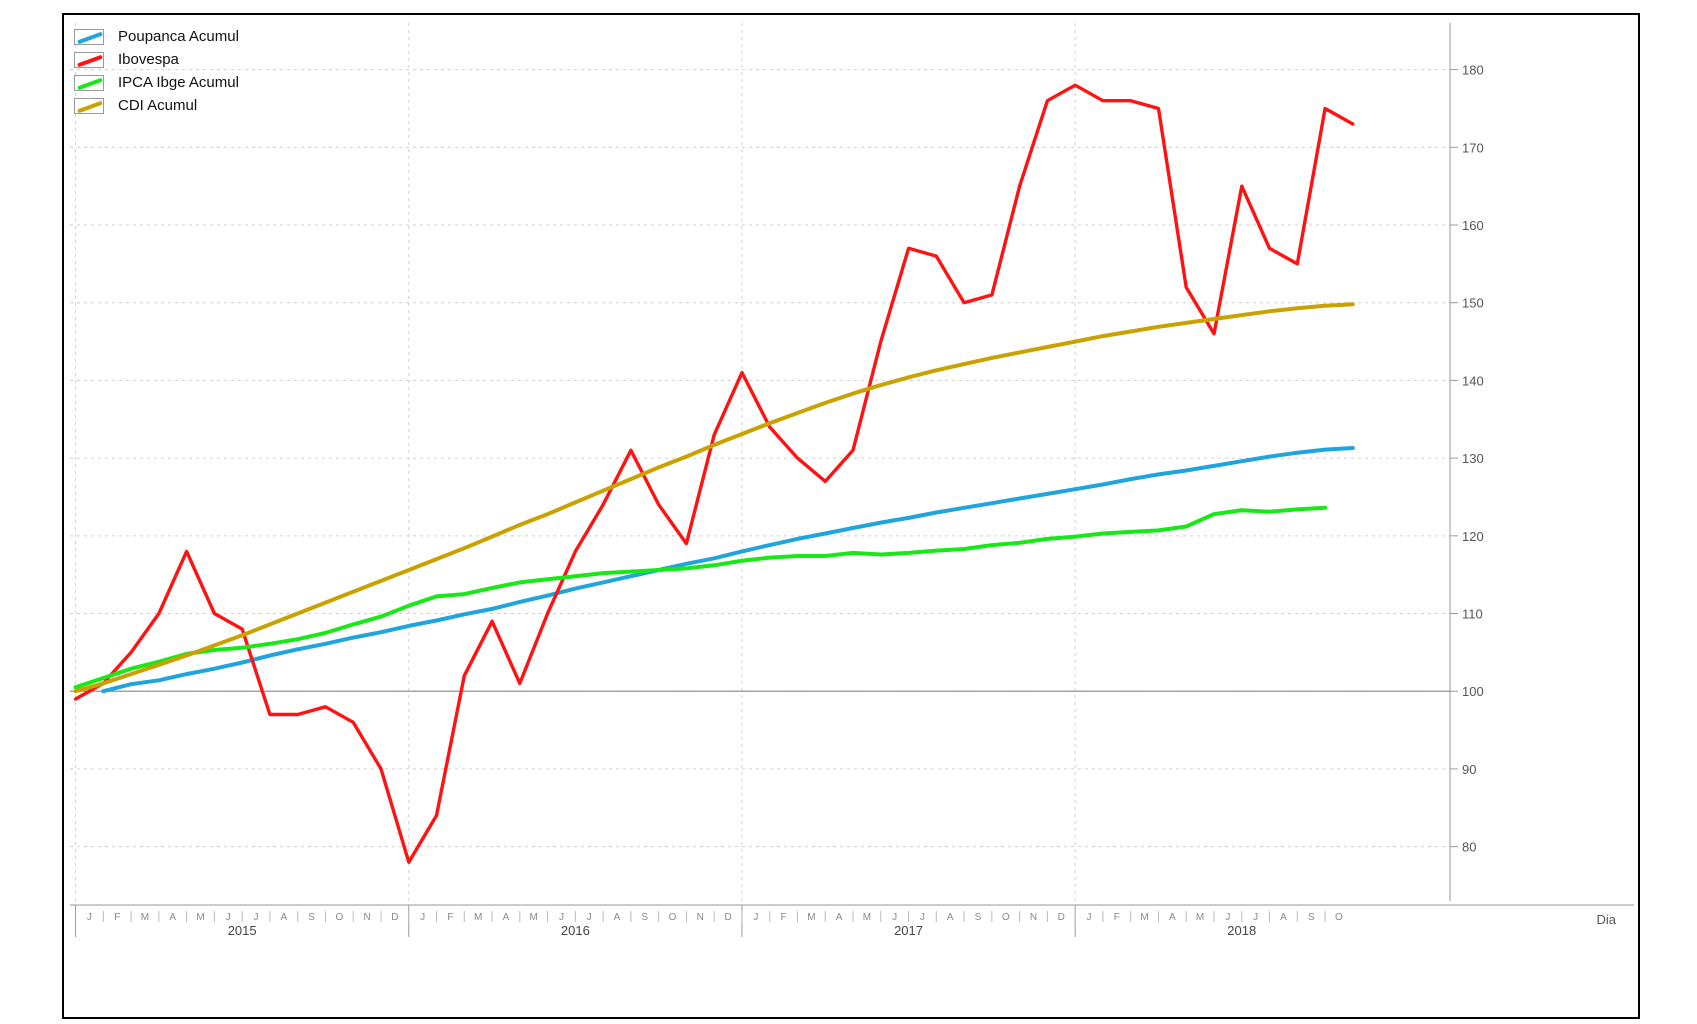 The height and width of the screenshot is (1024, 1697). I want to click on y-tick-label: 180, so click(1473, 70).